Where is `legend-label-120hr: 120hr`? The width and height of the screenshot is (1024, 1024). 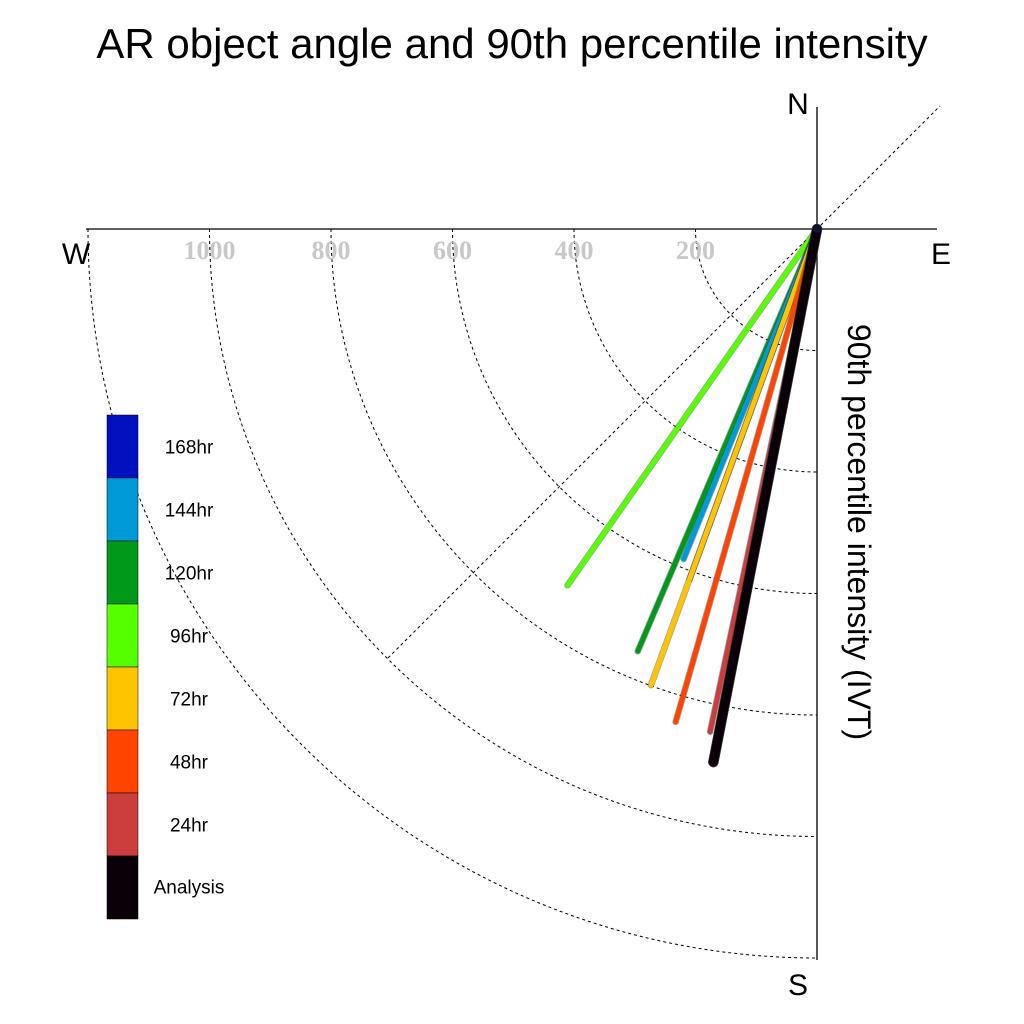
legend-label-120hr: 120hr is located at coordinates (189, 574).